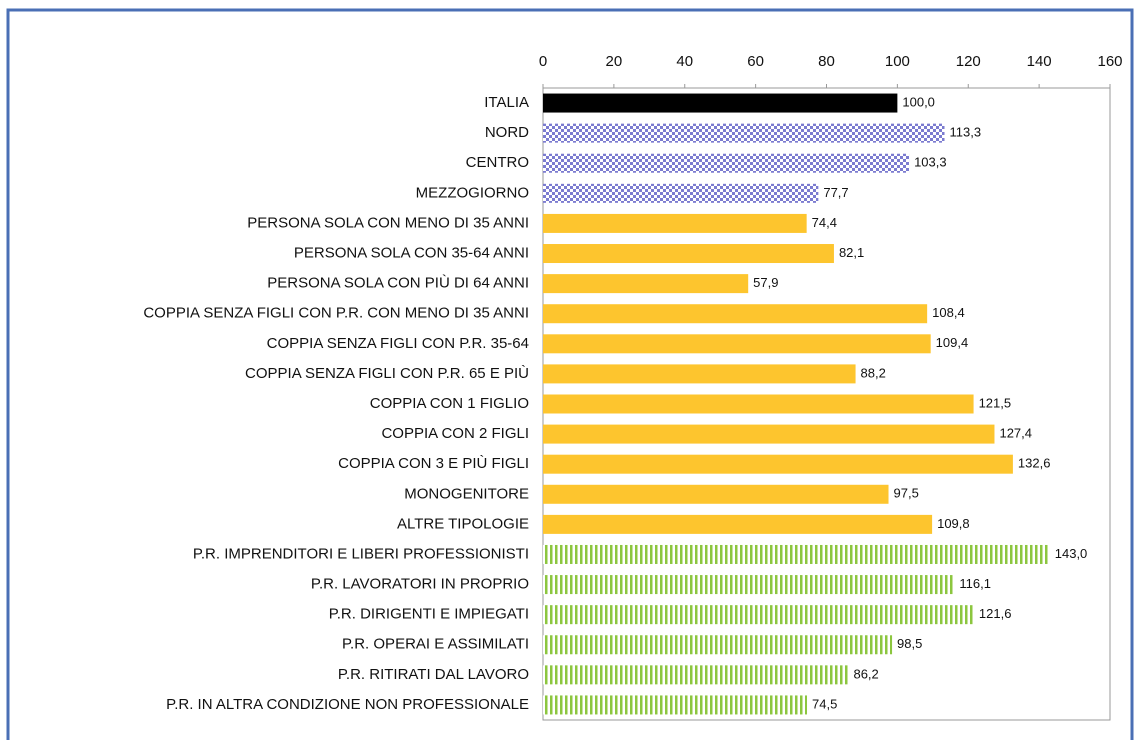 This screenshot has width=1140, height=740. What do you see at coordinates (953, 523) in the screenshot?
I see `value-label: 109,8` at bounding box center [953, 523].